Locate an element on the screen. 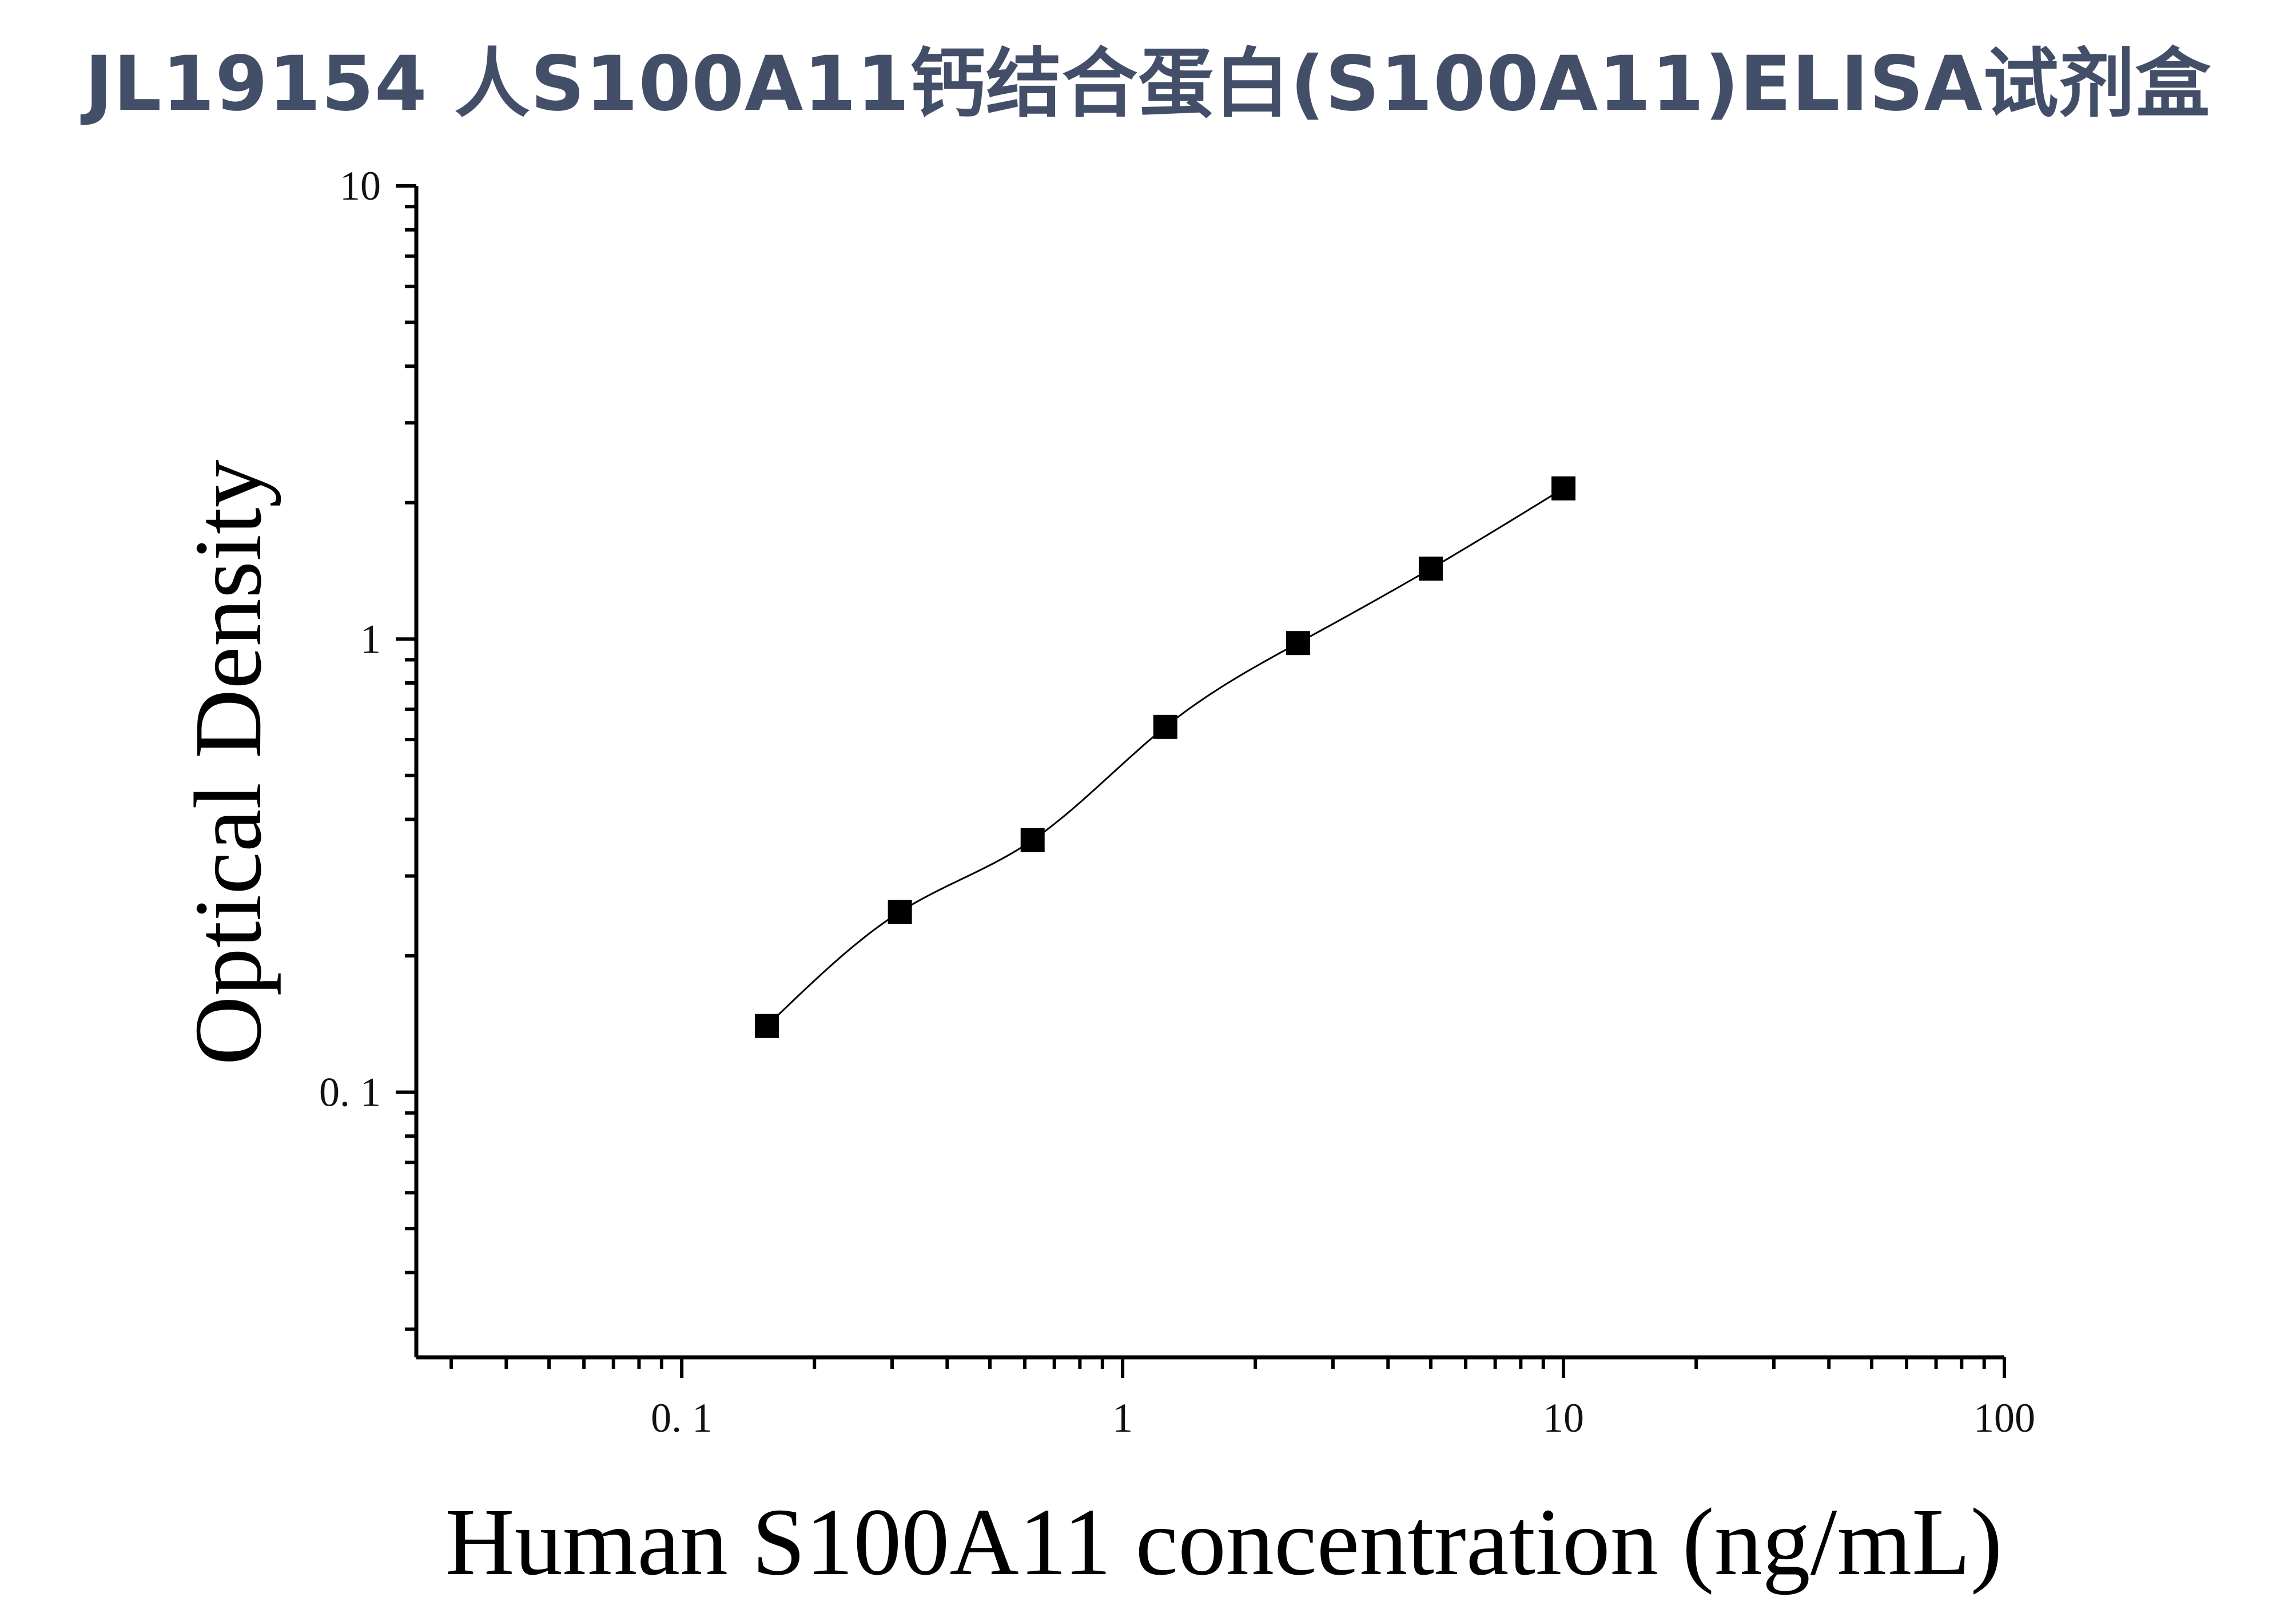 This screenshot has height=1605, width=2296. x-tick-label: 10 is located at coordinates (1563, 1418).